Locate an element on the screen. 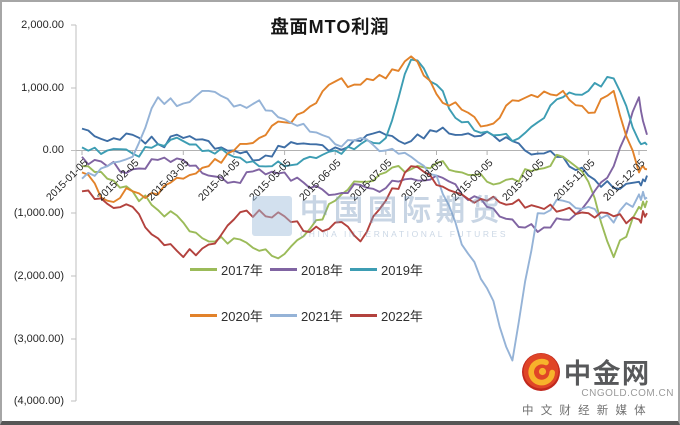  legend-swatch-2020 is located at coordinates (203, 315).